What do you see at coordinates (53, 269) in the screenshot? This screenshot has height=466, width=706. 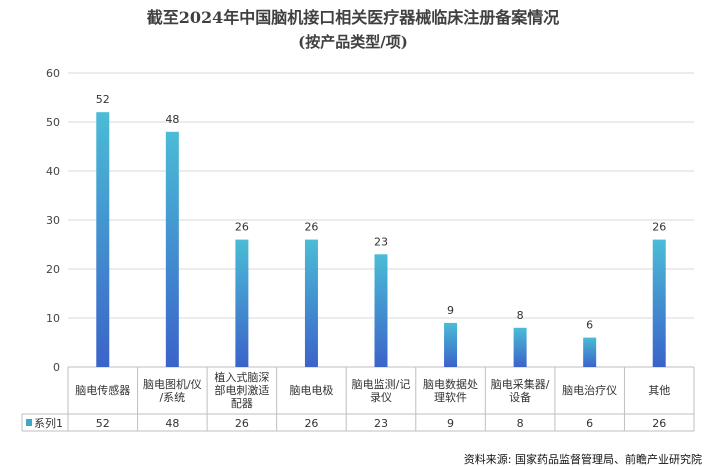 I see `y-tick-label: 20` at bounding box center [53, 269].